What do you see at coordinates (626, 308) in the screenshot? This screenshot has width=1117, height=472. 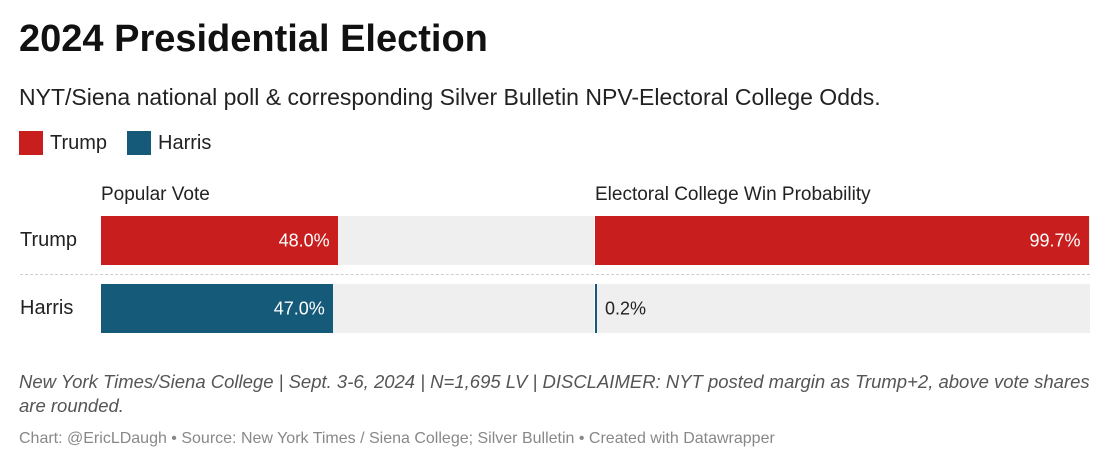 I see `bar-label-electoral-college-harris: 0.2%` at bounding box center [626, 308].